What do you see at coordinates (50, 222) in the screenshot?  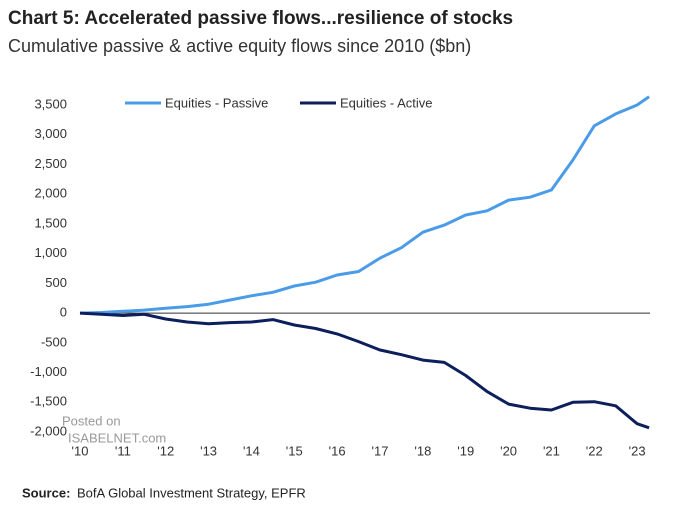 I see `y-tick-label: 1,500` at bounding box center [50, 222].